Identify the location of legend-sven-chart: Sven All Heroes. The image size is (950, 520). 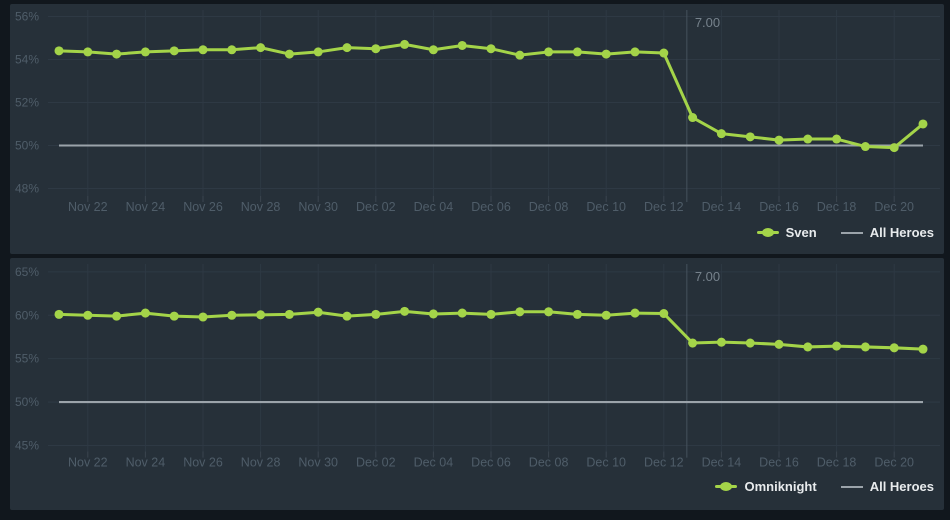
(845, 232).